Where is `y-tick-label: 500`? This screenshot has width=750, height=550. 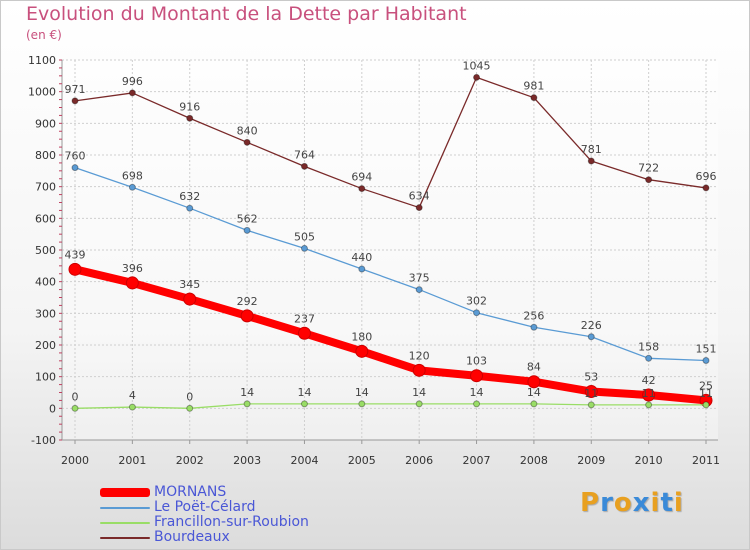 y-tick-label: 500 is located at coordinates (45, 250).